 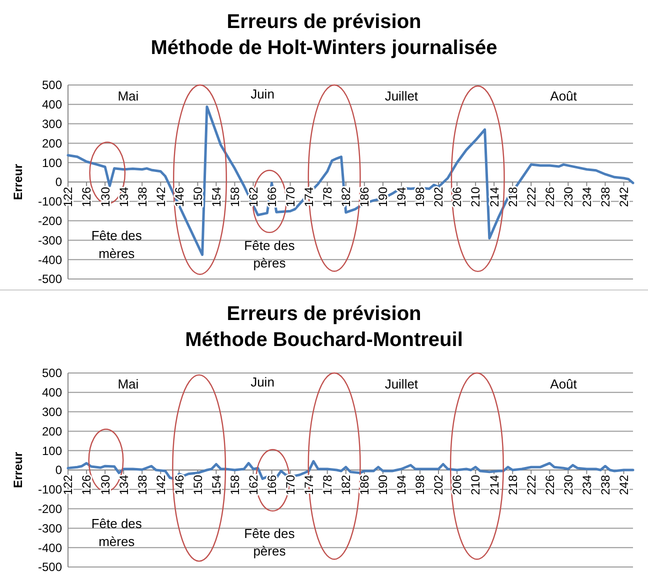 What do you see at coordinates (324, 340) in the screenshot?
I see `chart-subtitle: Méthode Bouchard-Montreuil` at bounding box center [324, 340].